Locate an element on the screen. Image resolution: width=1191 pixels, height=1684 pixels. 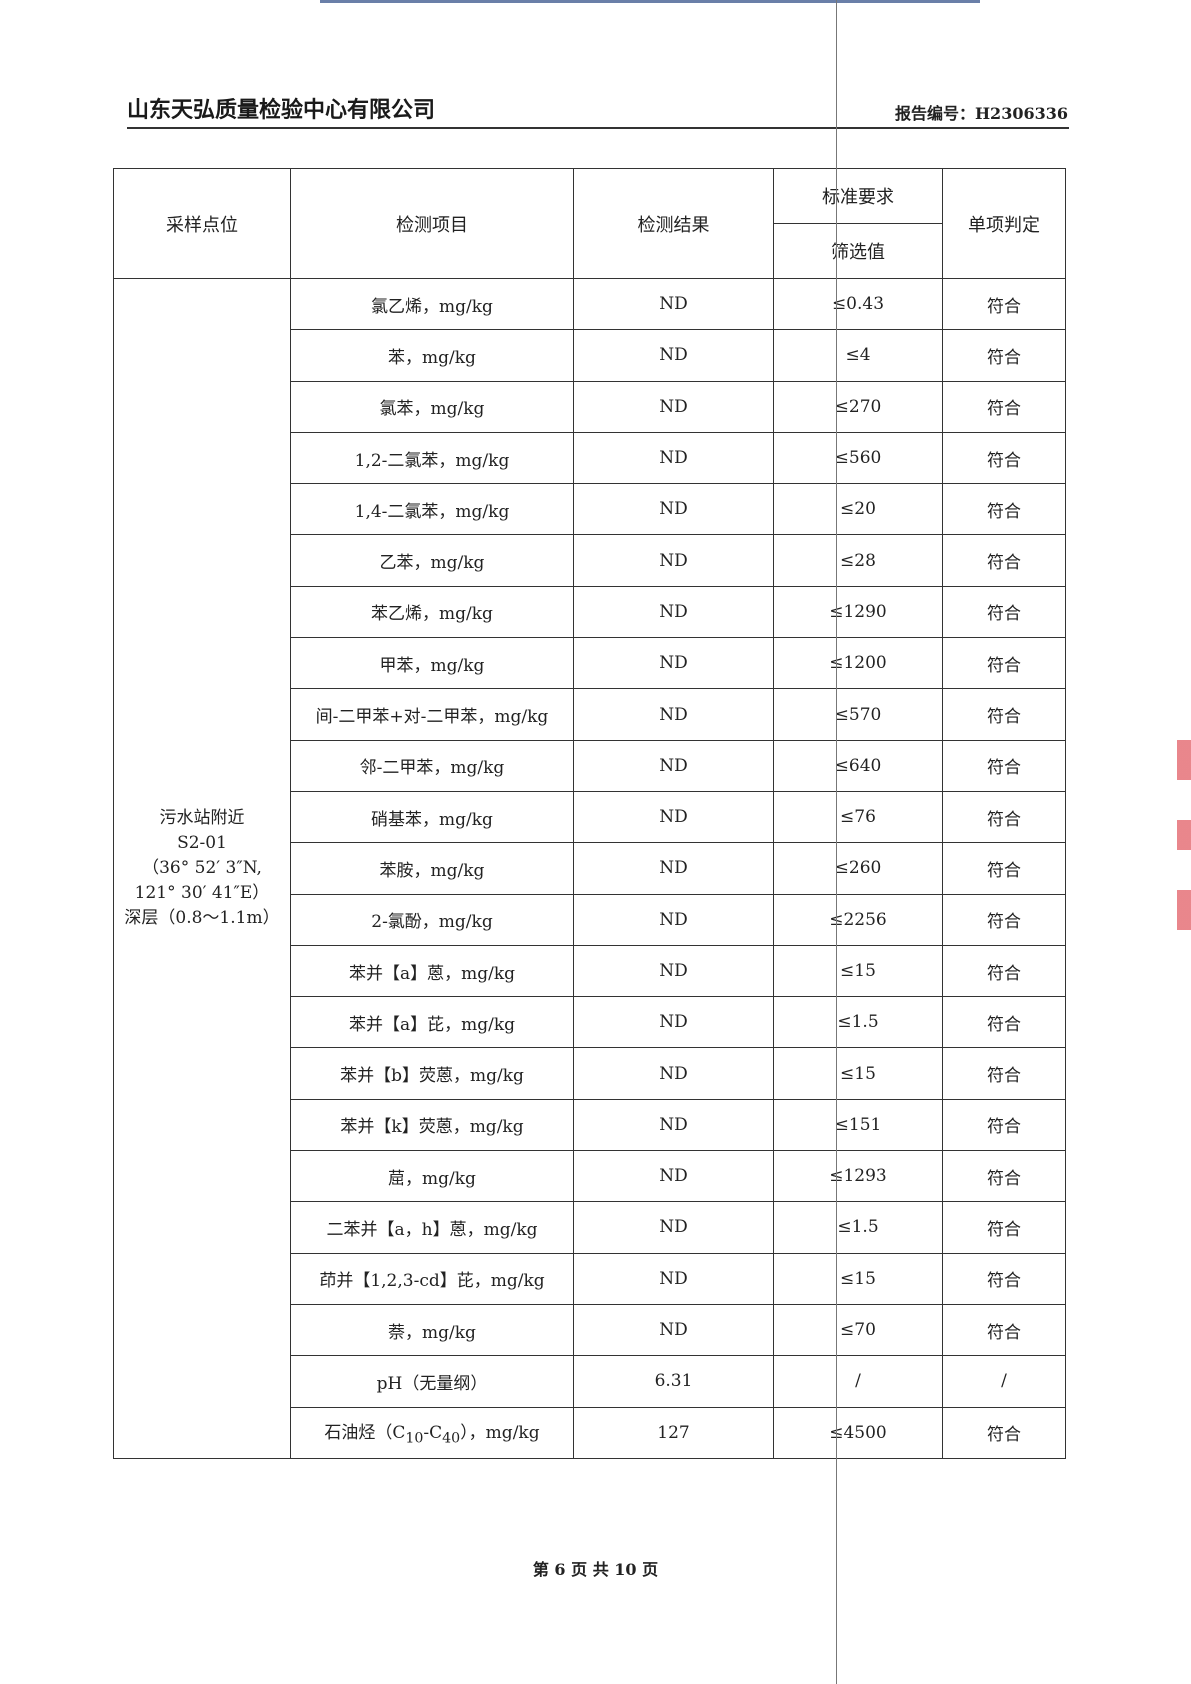
col-judgement: 单项判定 is located at coordinates (1004, 223).